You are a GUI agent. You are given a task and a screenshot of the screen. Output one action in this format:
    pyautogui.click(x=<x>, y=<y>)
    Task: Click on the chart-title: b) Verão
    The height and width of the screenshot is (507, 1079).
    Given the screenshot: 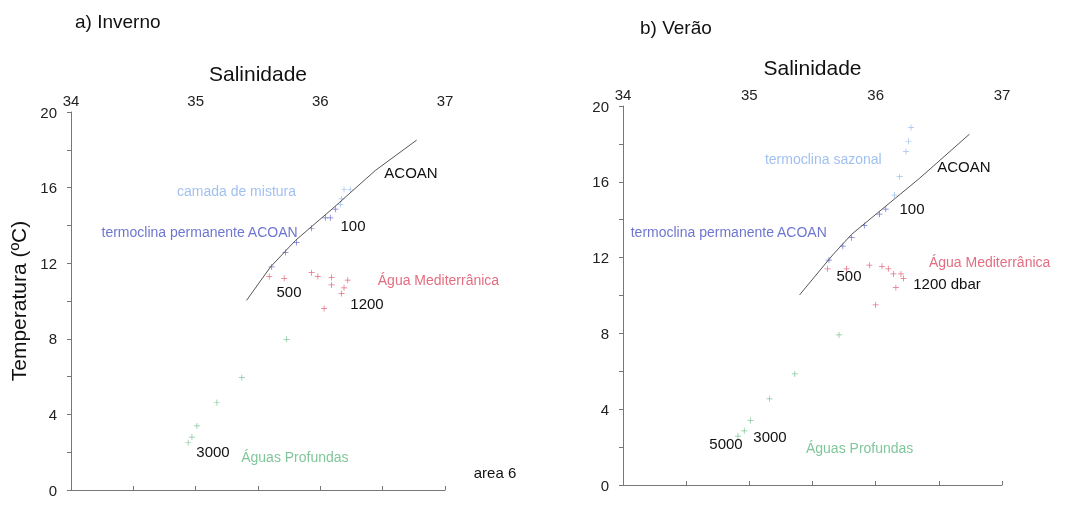 What is the action you would take?
    pyautogui.click(x=676, y=27)
    